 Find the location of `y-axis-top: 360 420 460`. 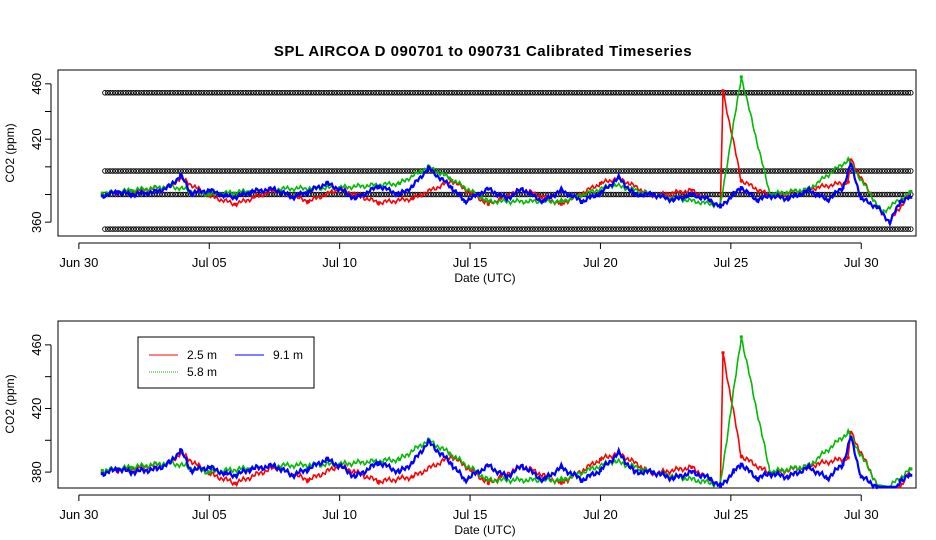

y-axis-top: 360 420 460 is located at coordinates (40, 153).